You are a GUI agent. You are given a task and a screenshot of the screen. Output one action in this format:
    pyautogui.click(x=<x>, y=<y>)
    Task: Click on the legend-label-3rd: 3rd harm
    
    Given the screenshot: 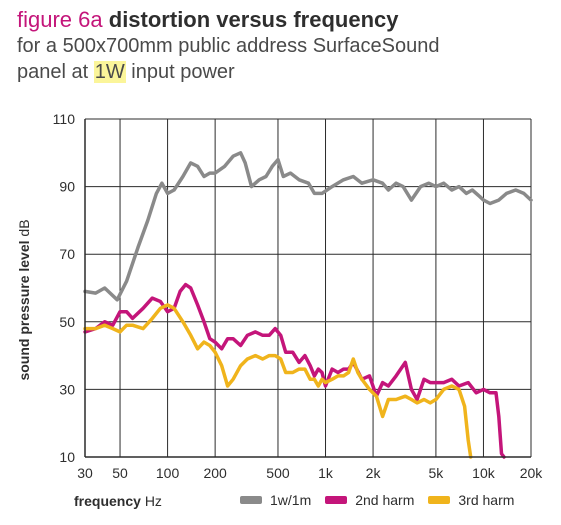 What is the action you would take?
    pyautogui.click(x=486, y=500)
    